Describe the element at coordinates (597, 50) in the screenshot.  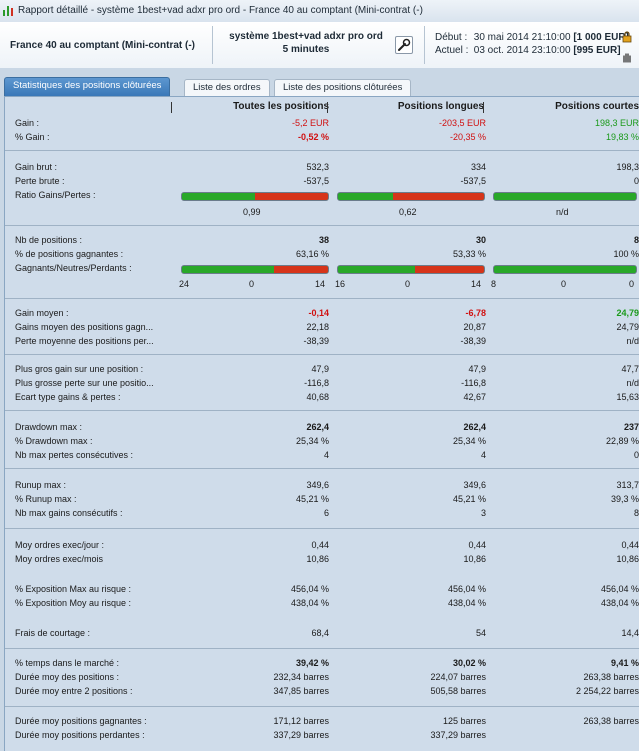
I see `actuel-amount: [995 EUR]` at that location.